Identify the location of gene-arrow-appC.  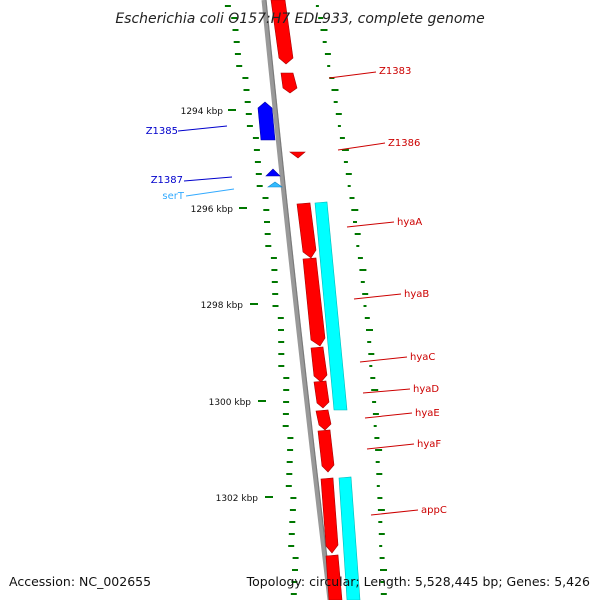
(329, 515).